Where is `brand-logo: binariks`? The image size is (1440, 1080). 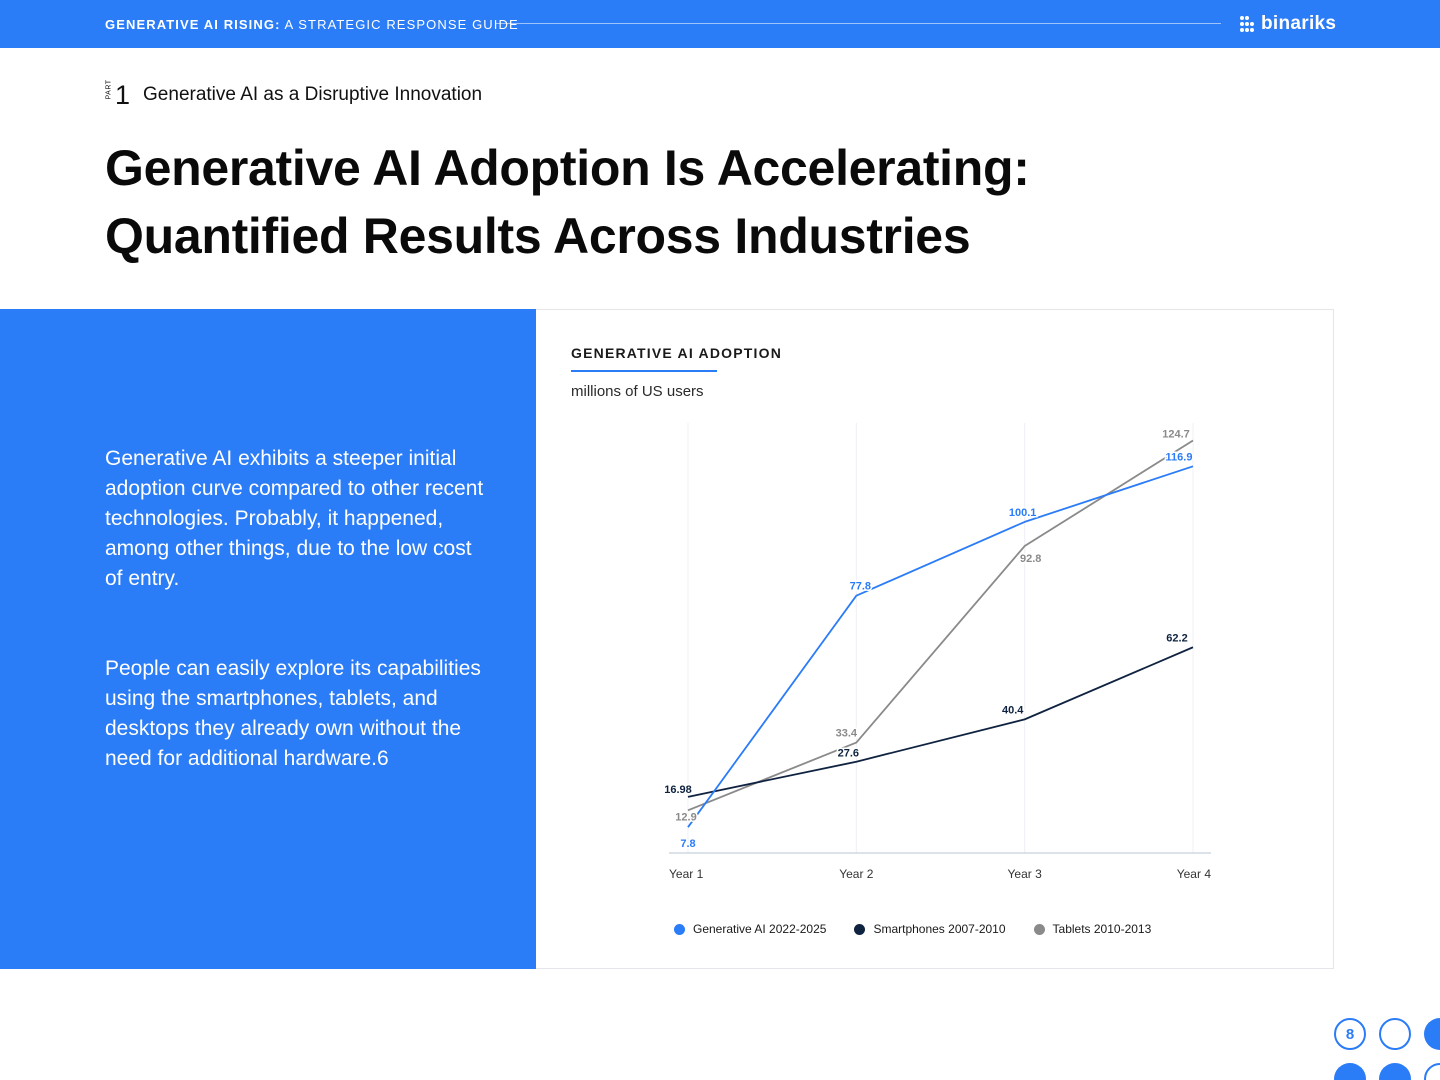 brand-logo: binariks is located at coordinates (1288, 24).